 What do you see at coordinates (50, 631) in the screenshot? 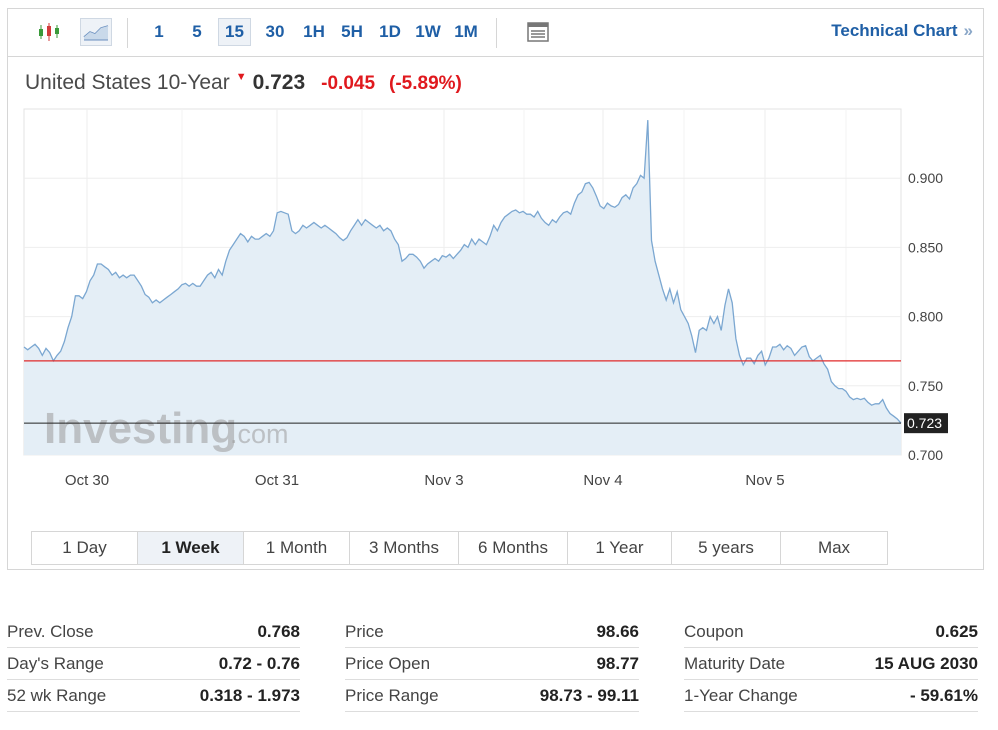
I see `stat-label: Prev. Close` at bounding box center [50, 631].